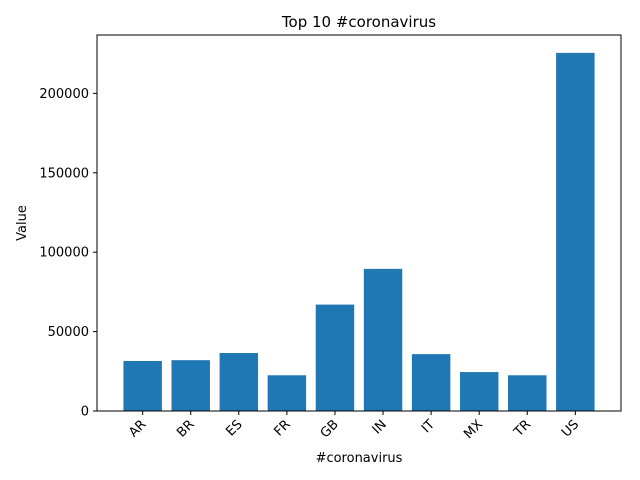 This screenshot has width=640, height=480. I want to click on y-tick-label: 100000, so click(64, 253).